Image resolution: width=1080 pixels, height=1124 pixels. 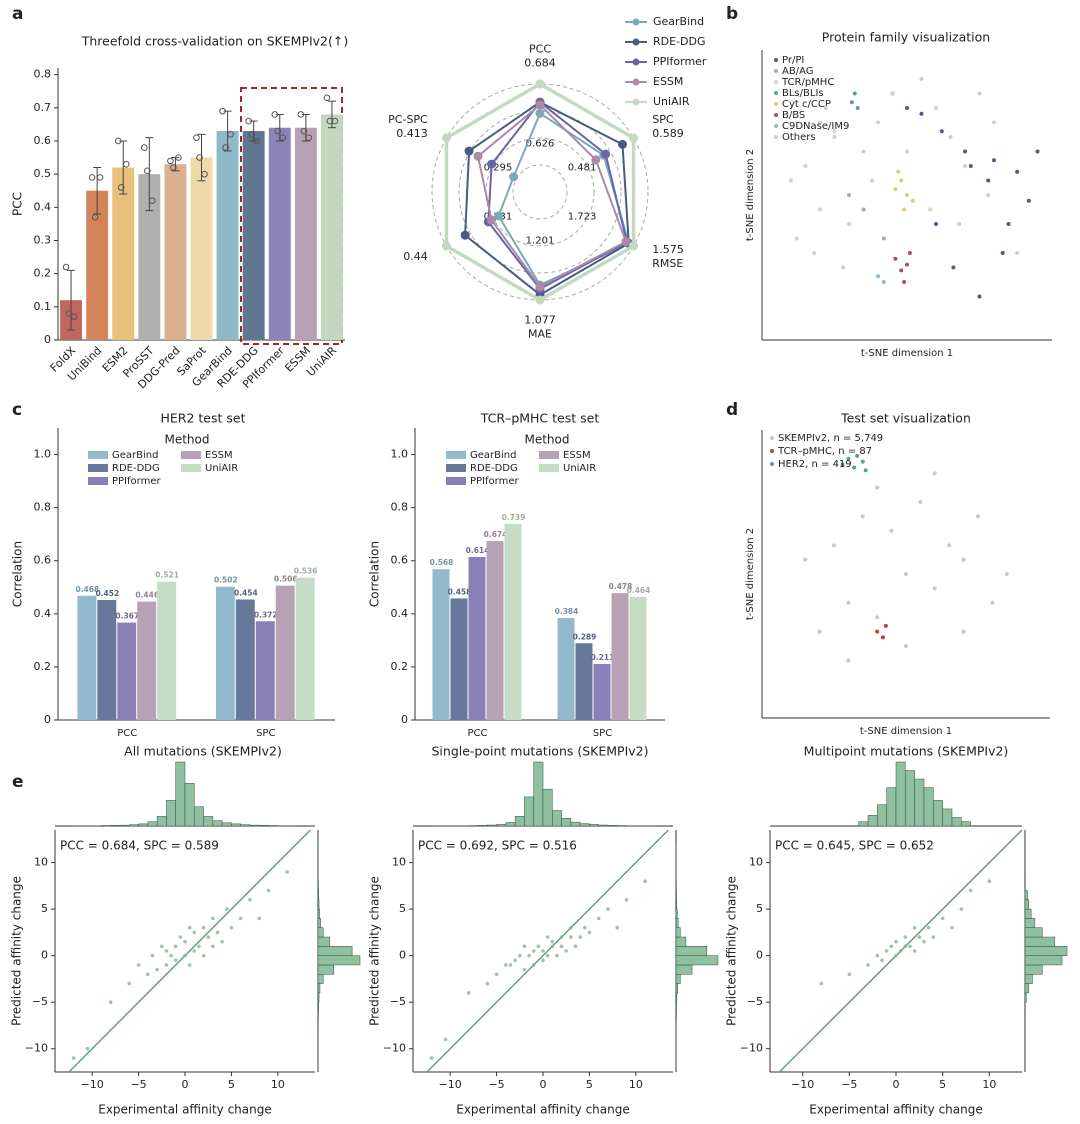 I want to click on legend-label: TCR/pMHC, so click(x=807, y=82).